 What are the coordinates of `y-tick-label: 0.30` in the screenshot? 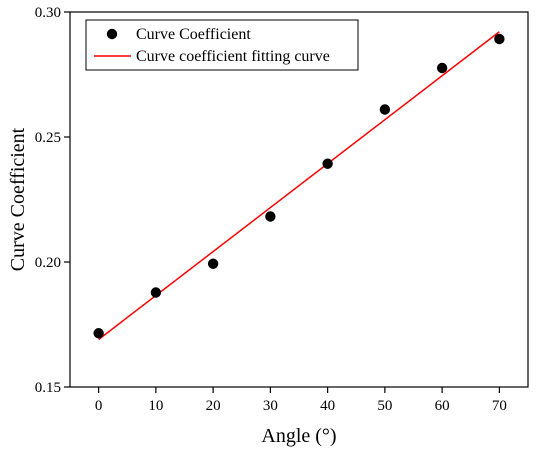 It's located at (48, 13).